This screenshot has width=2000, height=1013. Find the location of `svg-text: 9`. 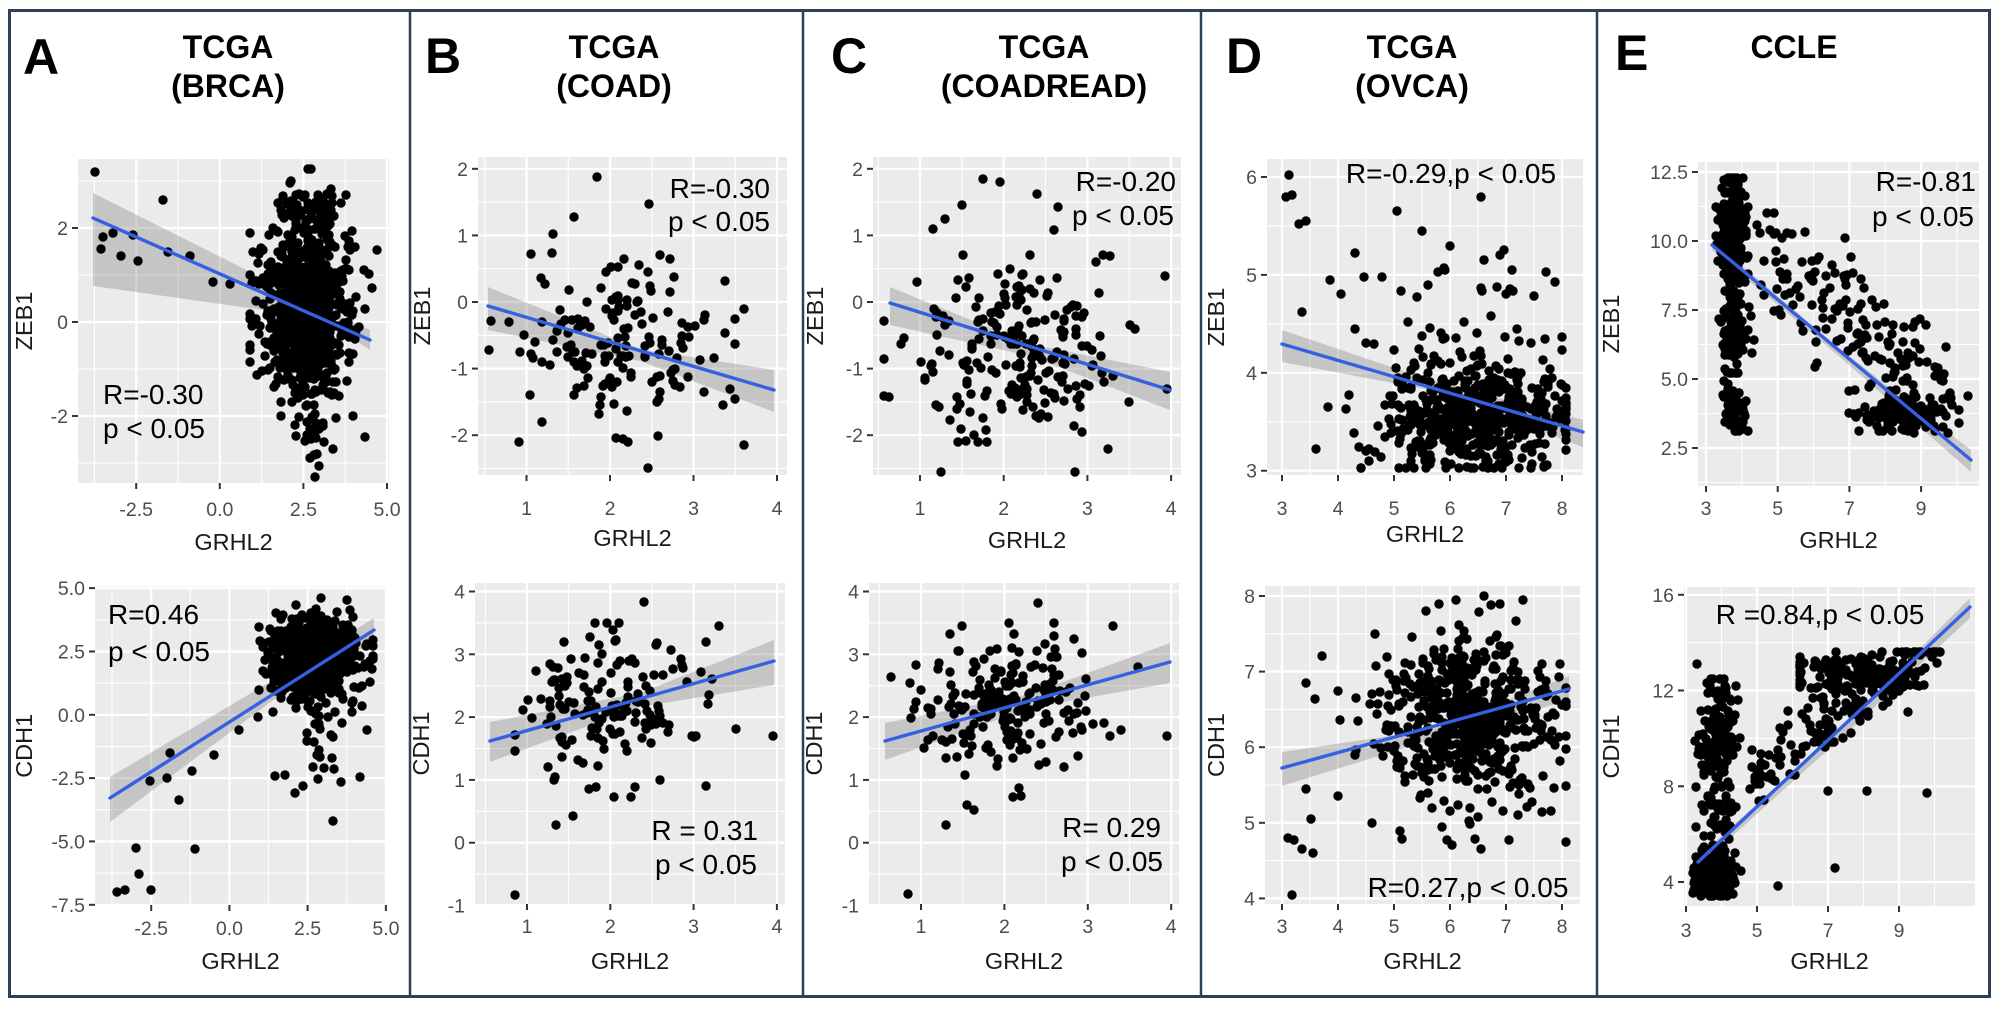

svg-text: 9 is located at coordinates (1921, 509).